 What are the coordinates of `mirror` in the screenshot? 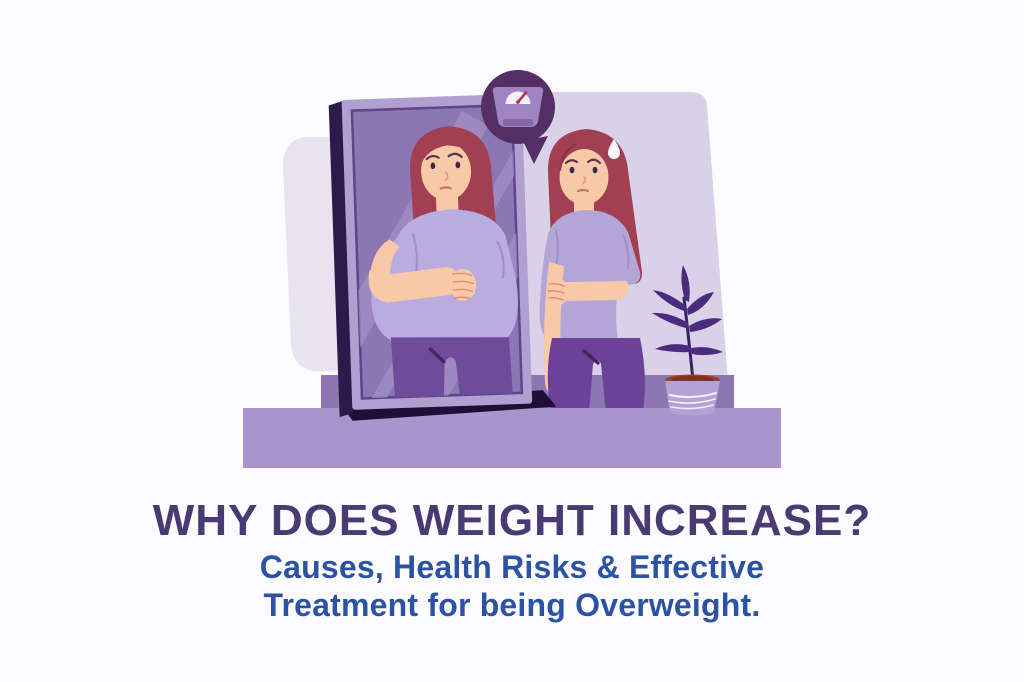 It's located at (442, 257).